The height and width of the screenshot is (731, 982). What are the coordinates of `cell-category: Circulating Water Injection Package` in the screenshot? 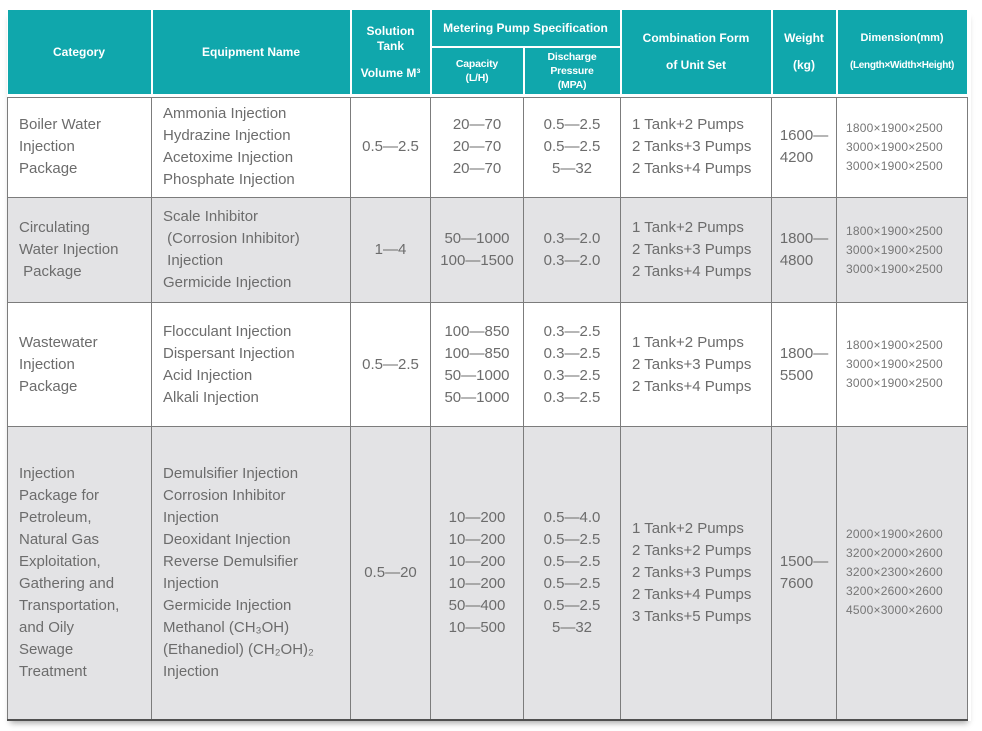 It's located at (79, 250).